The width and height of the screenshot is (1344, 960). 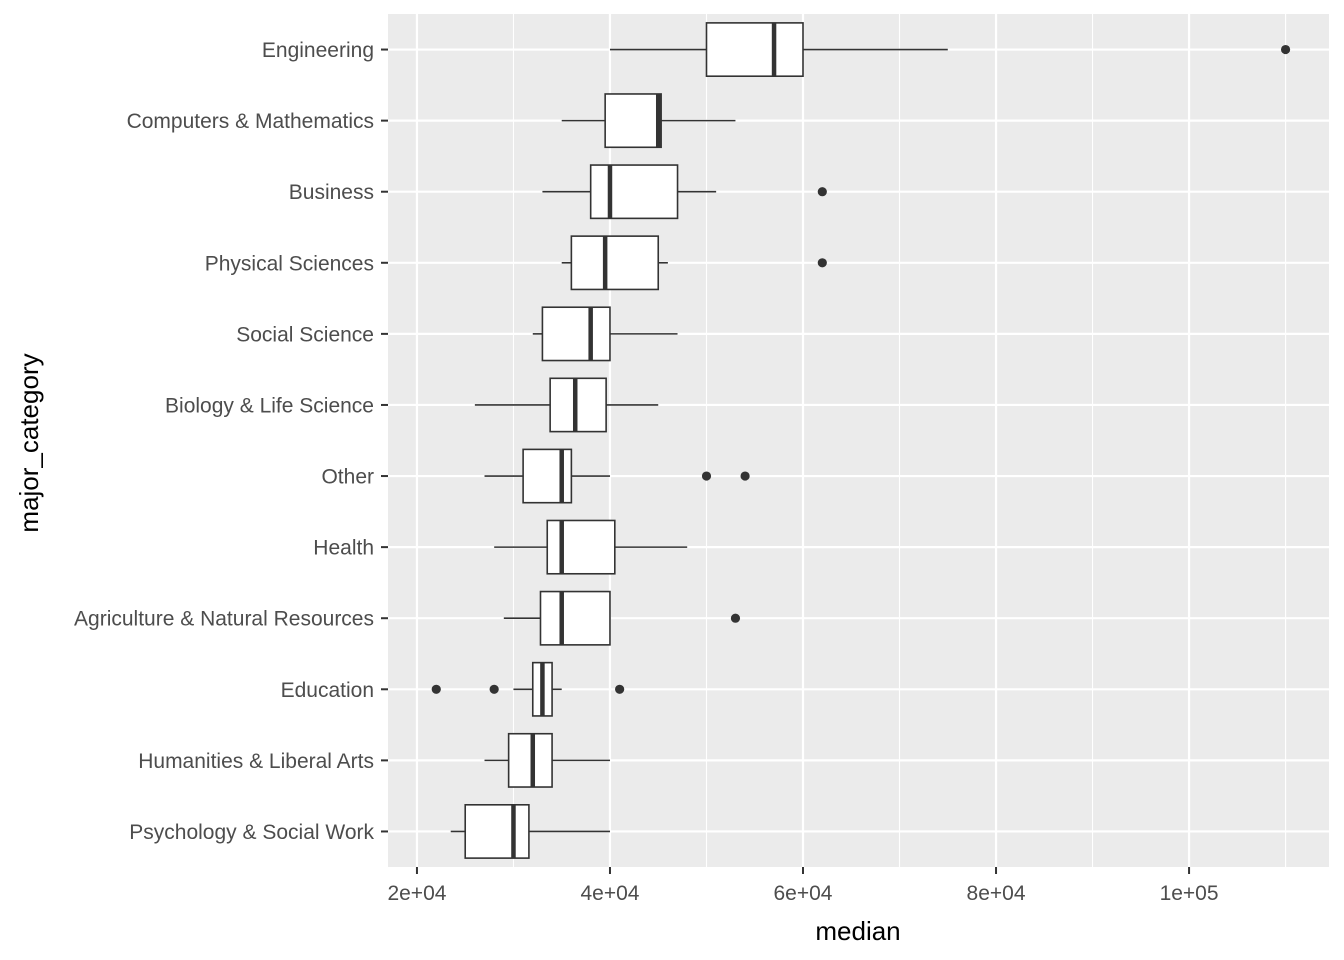 I want to click on y-tick-label: Computers & Mathematics, so click(x=250, y=121).